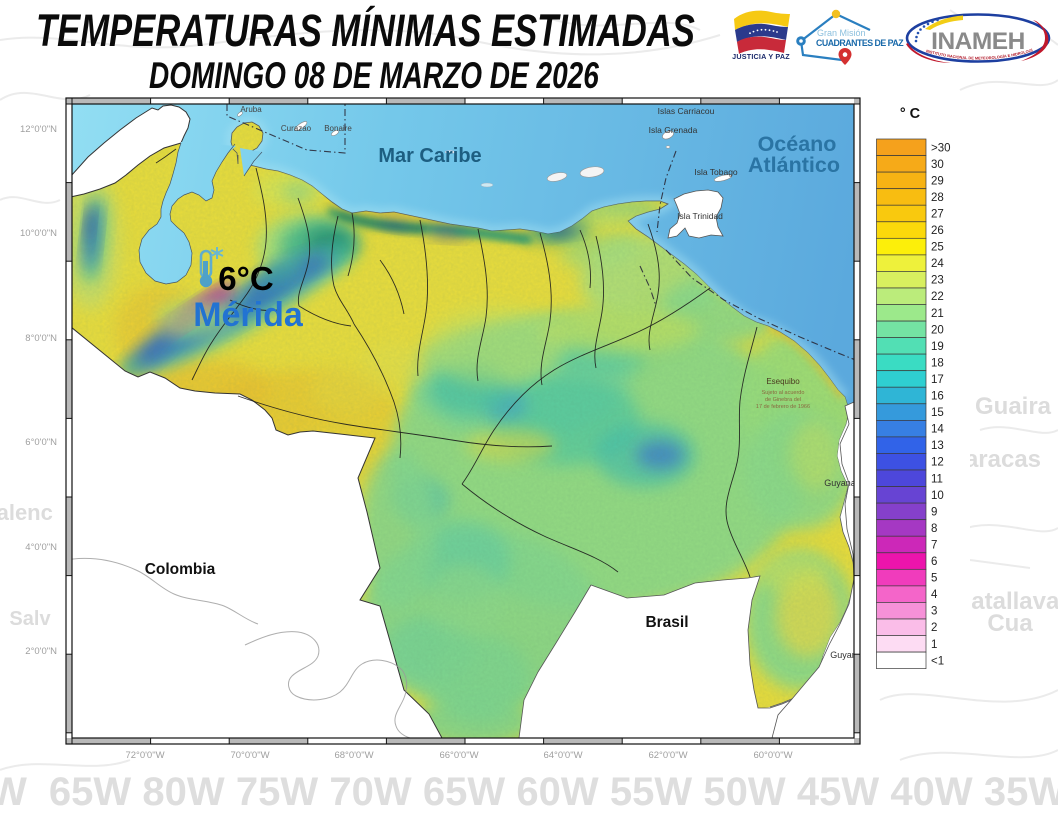 The height and width of the screenshot is (816, 1058). Describe the element at coordinates (941, 148) in the screenshot. I see `svg-text: >30` at that location.